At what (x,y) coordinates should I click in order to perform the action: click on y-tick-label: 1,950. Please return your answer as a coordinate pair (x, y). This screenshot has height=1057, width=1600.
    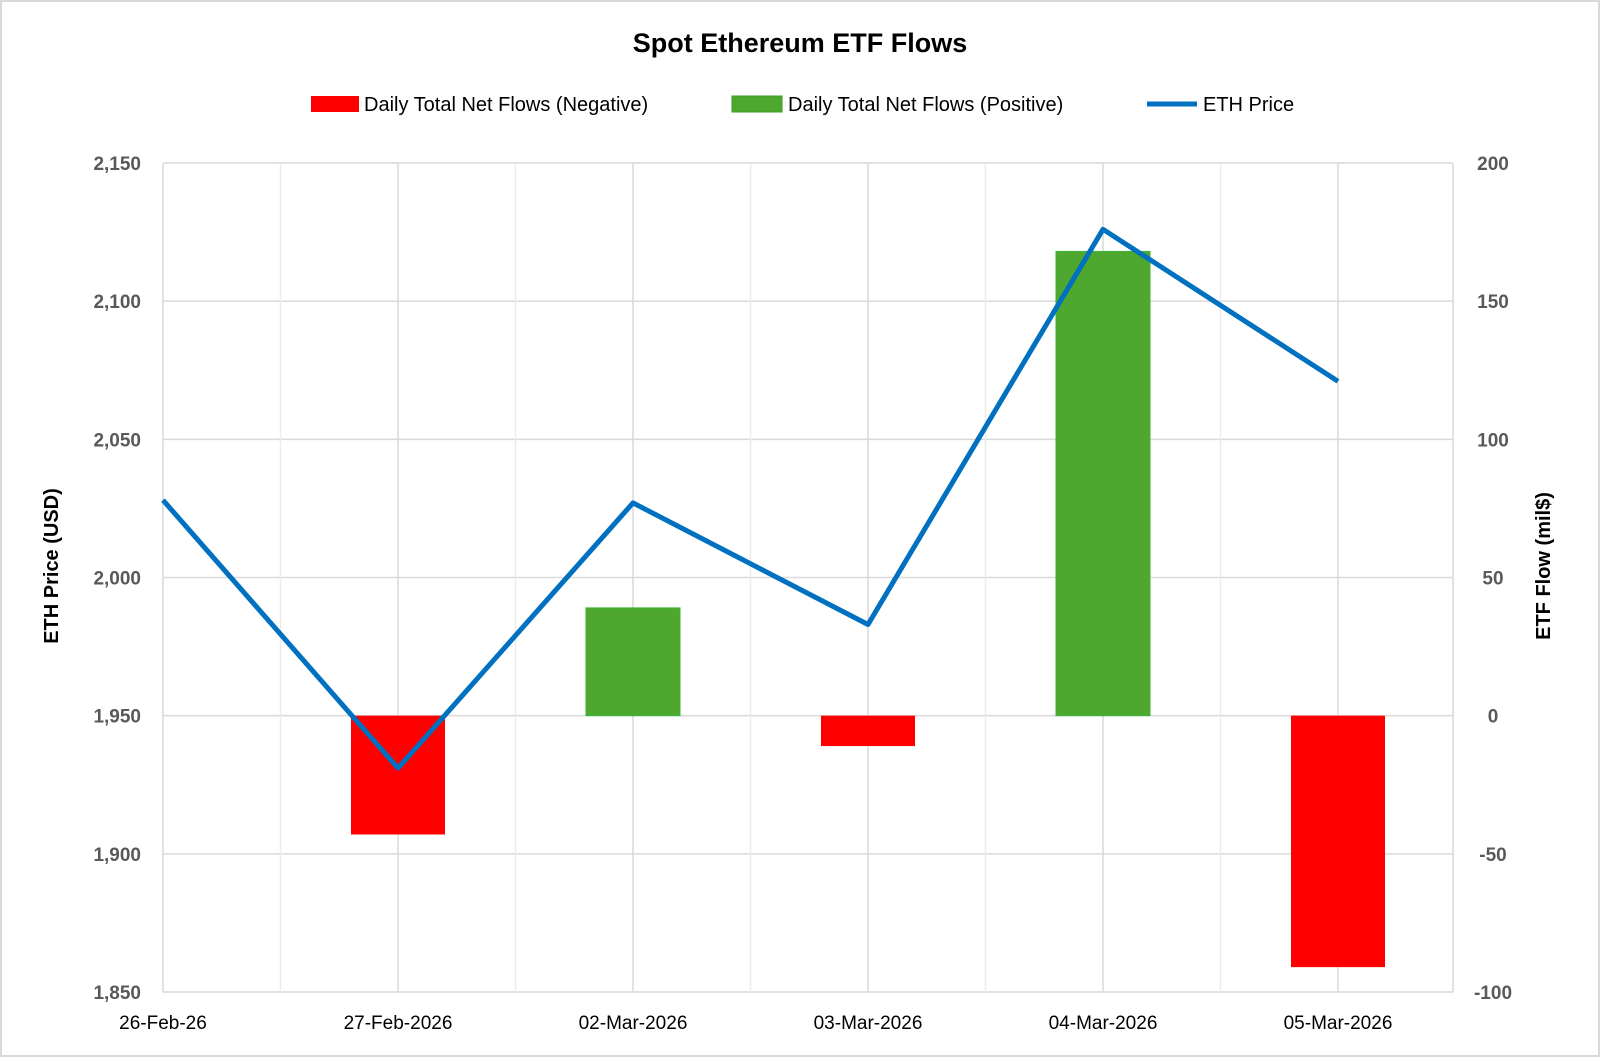
    Looking at the image, I should click on (117, 717).